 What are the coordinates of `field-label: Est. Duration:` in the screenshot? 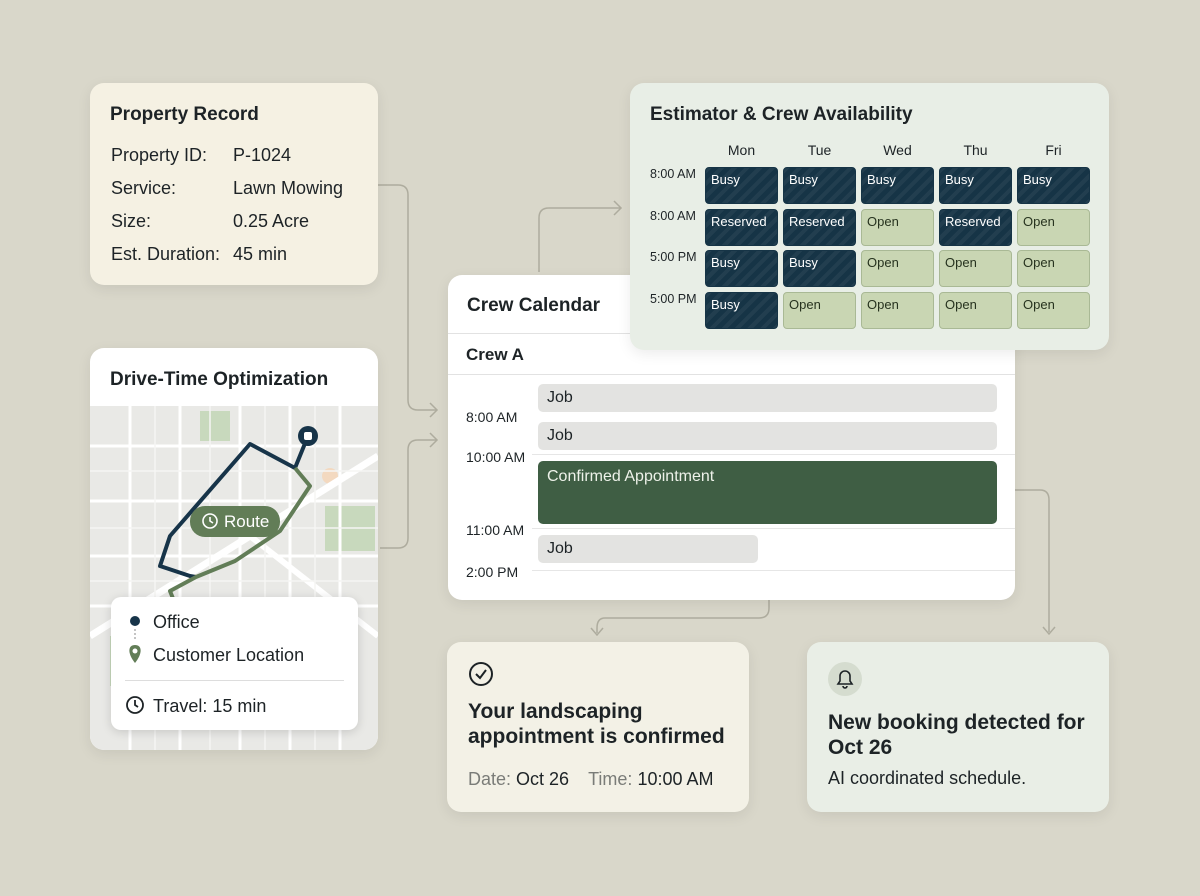 It's located at (166, 254).